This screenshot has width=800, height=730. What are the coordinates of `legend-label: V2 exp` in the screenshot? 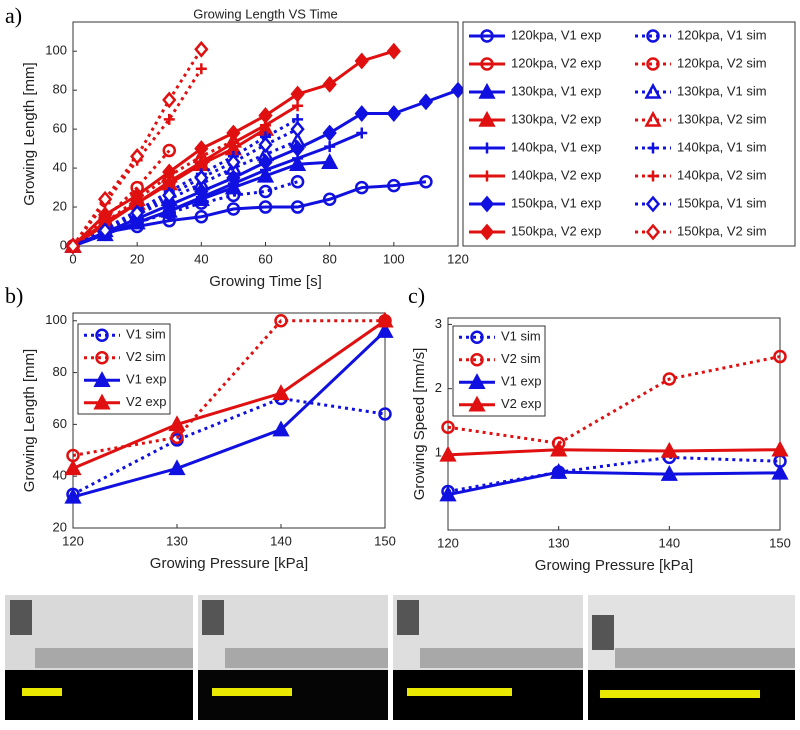 It's located at (521, 403).